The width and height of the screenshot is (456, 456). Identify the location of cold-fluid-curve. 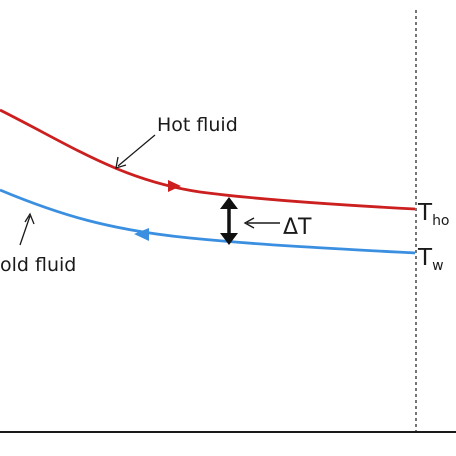
(208, 221).